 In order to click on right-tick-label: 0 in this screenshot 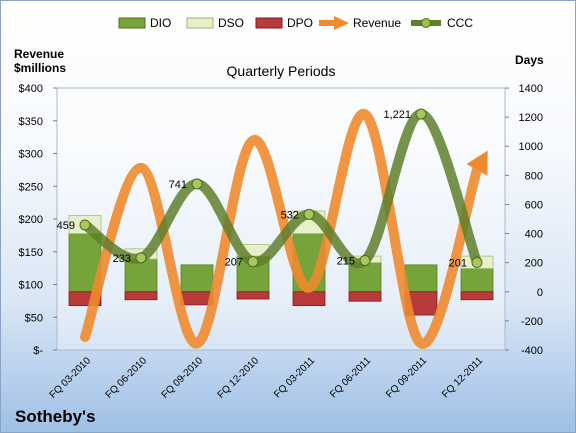, I will do `click(540, 293)`.